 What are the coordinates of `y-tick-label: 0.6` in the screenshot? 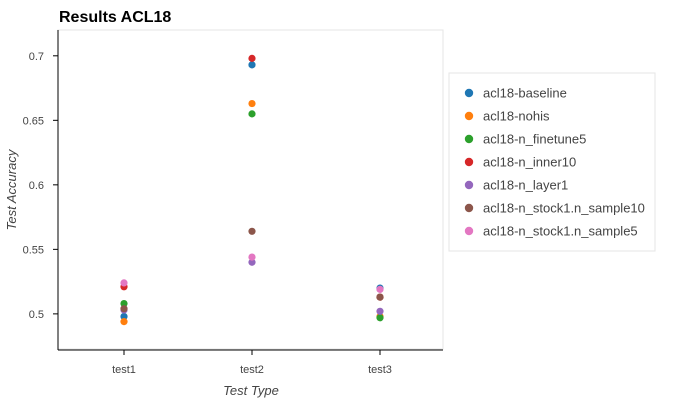 It's located at (36, 186).